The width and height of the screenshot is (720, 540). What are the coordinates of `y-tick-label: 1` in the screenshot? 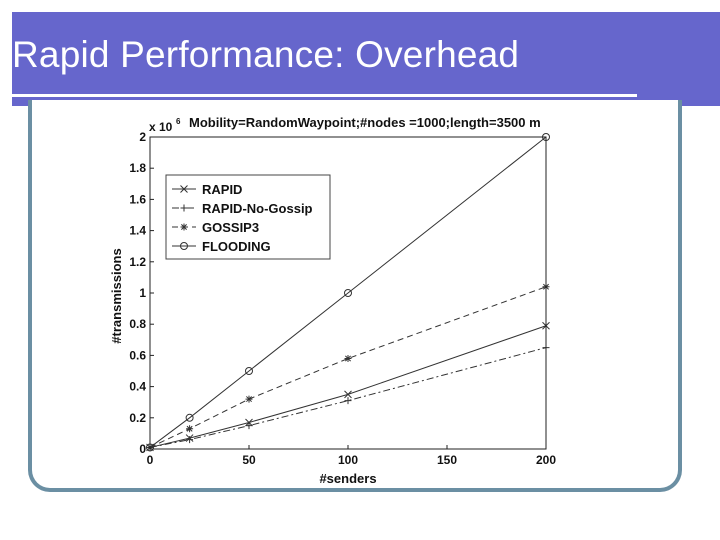 It's located at (142, 293).